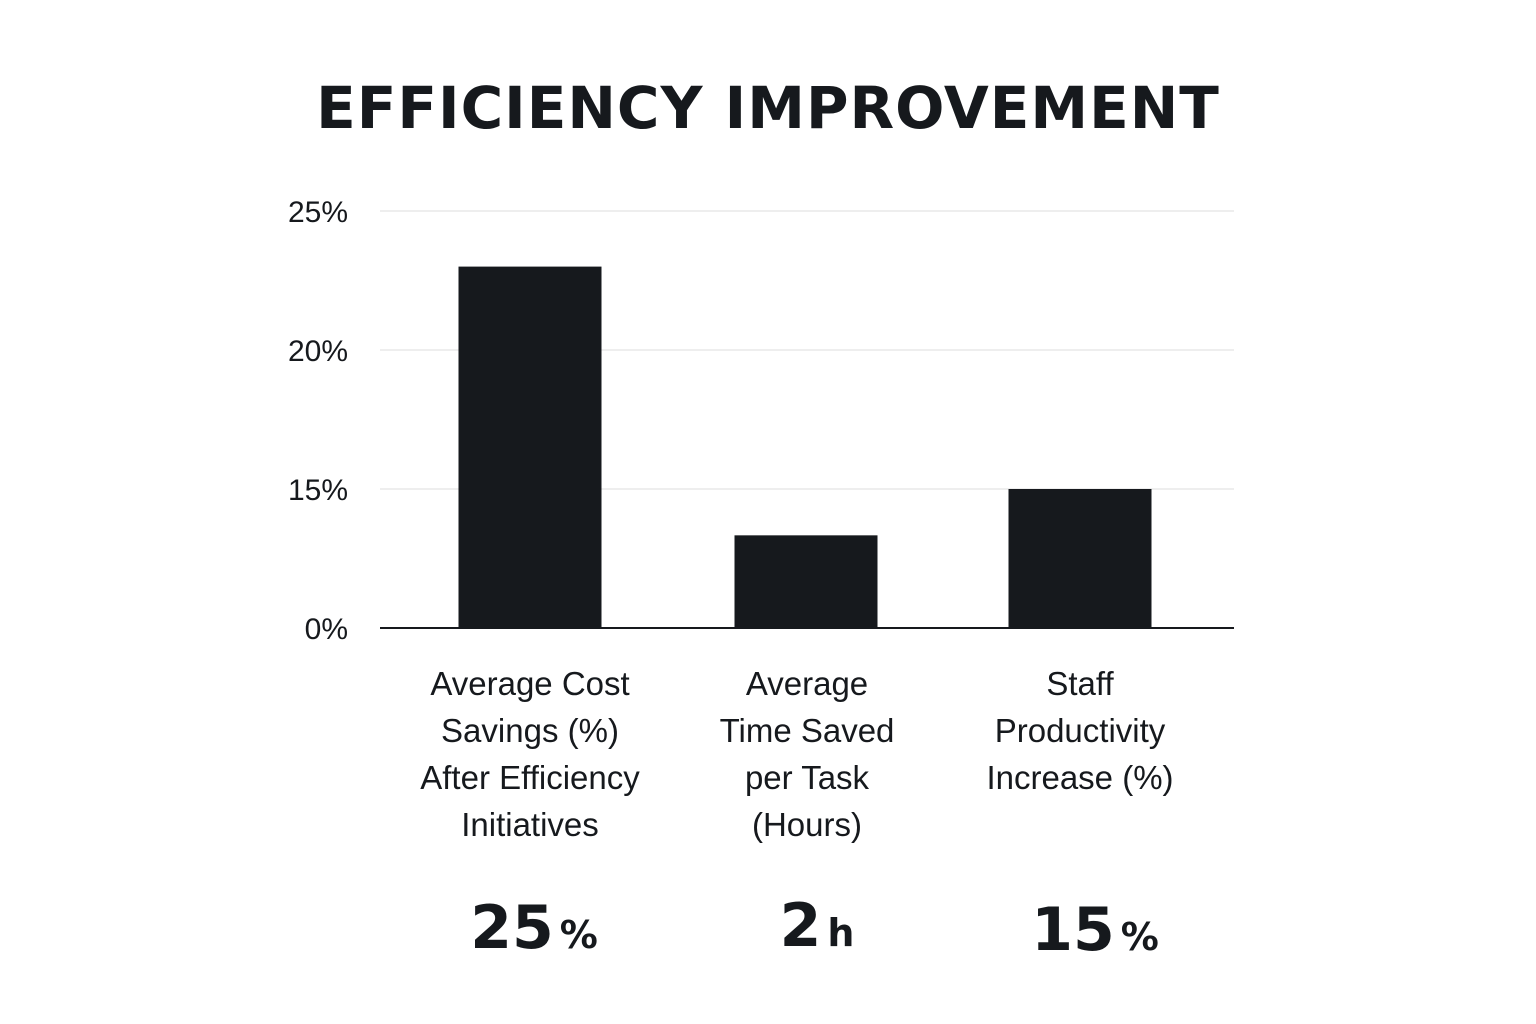 The image size is (1536, 1024). I want to click on stat-value: 15, so click(1073, 930).